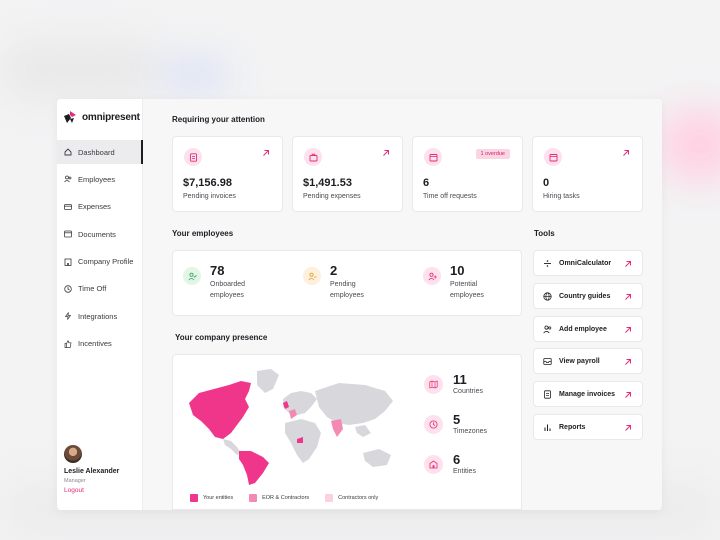 The image size is (720, 540). Describe the element at coordinates (546, 183) in the screenshot. I see `attention-value: 0` at that location.